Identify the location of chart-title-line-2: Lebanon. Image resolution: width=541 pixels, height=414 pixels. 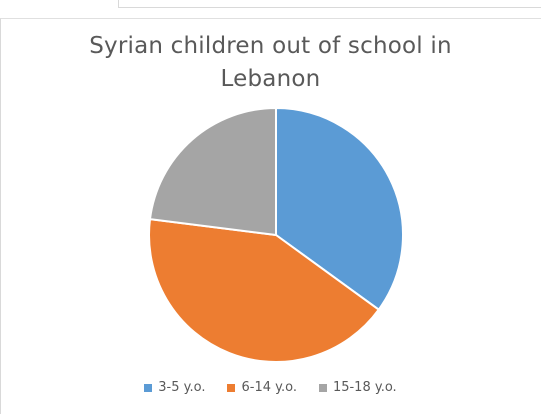
(270, 79).